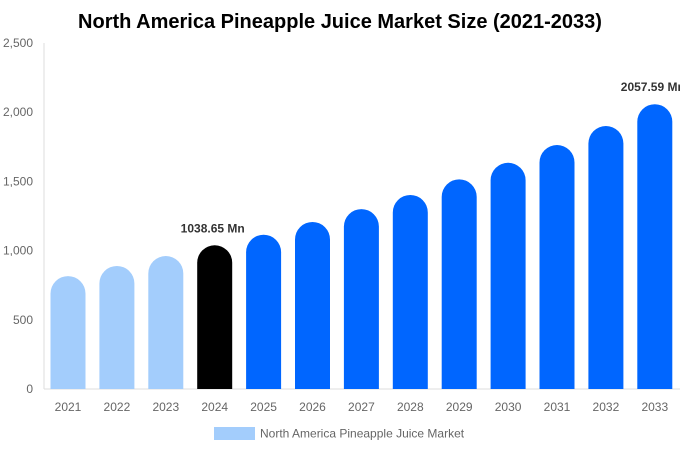 The height and width of the screenshot is (450, 680). Describe the element at coordinates (234, 433) in the screenshot. I see `legend-swatch` at that location.